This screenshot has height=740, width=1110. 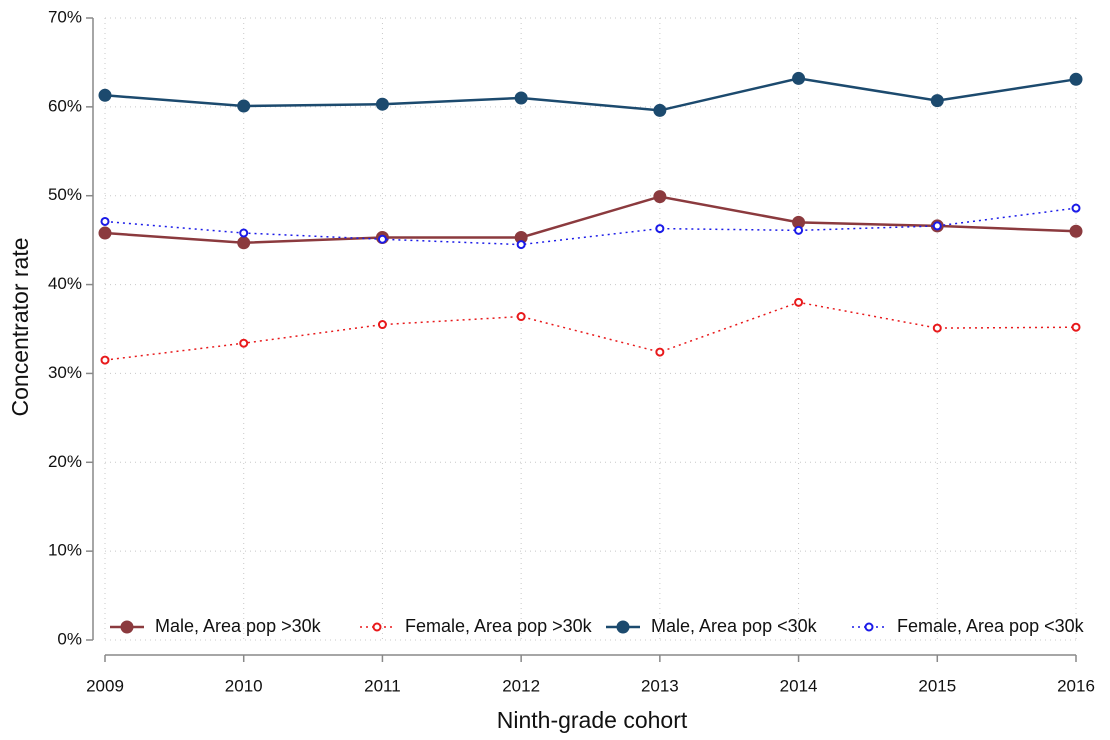 I want to click on y-tick-label: 20%, so click(x=65, y=461).